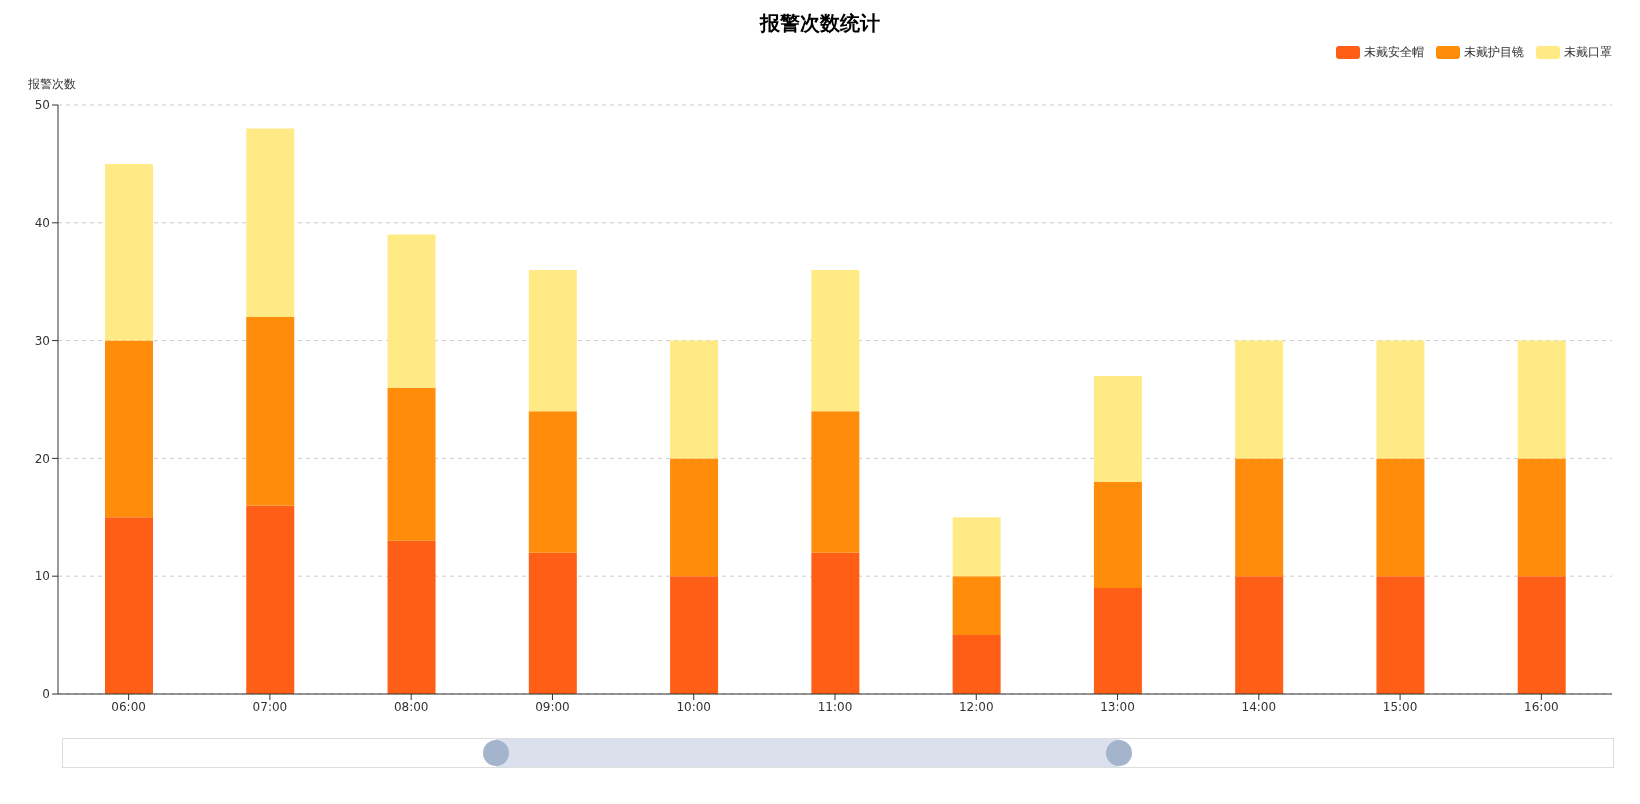 This screenshot has width=1640, height=804. What do you see at coordinates (270, 706) in the screenshot?
I see `x-tick-label: 07:00` at bounding box center [270, 706].